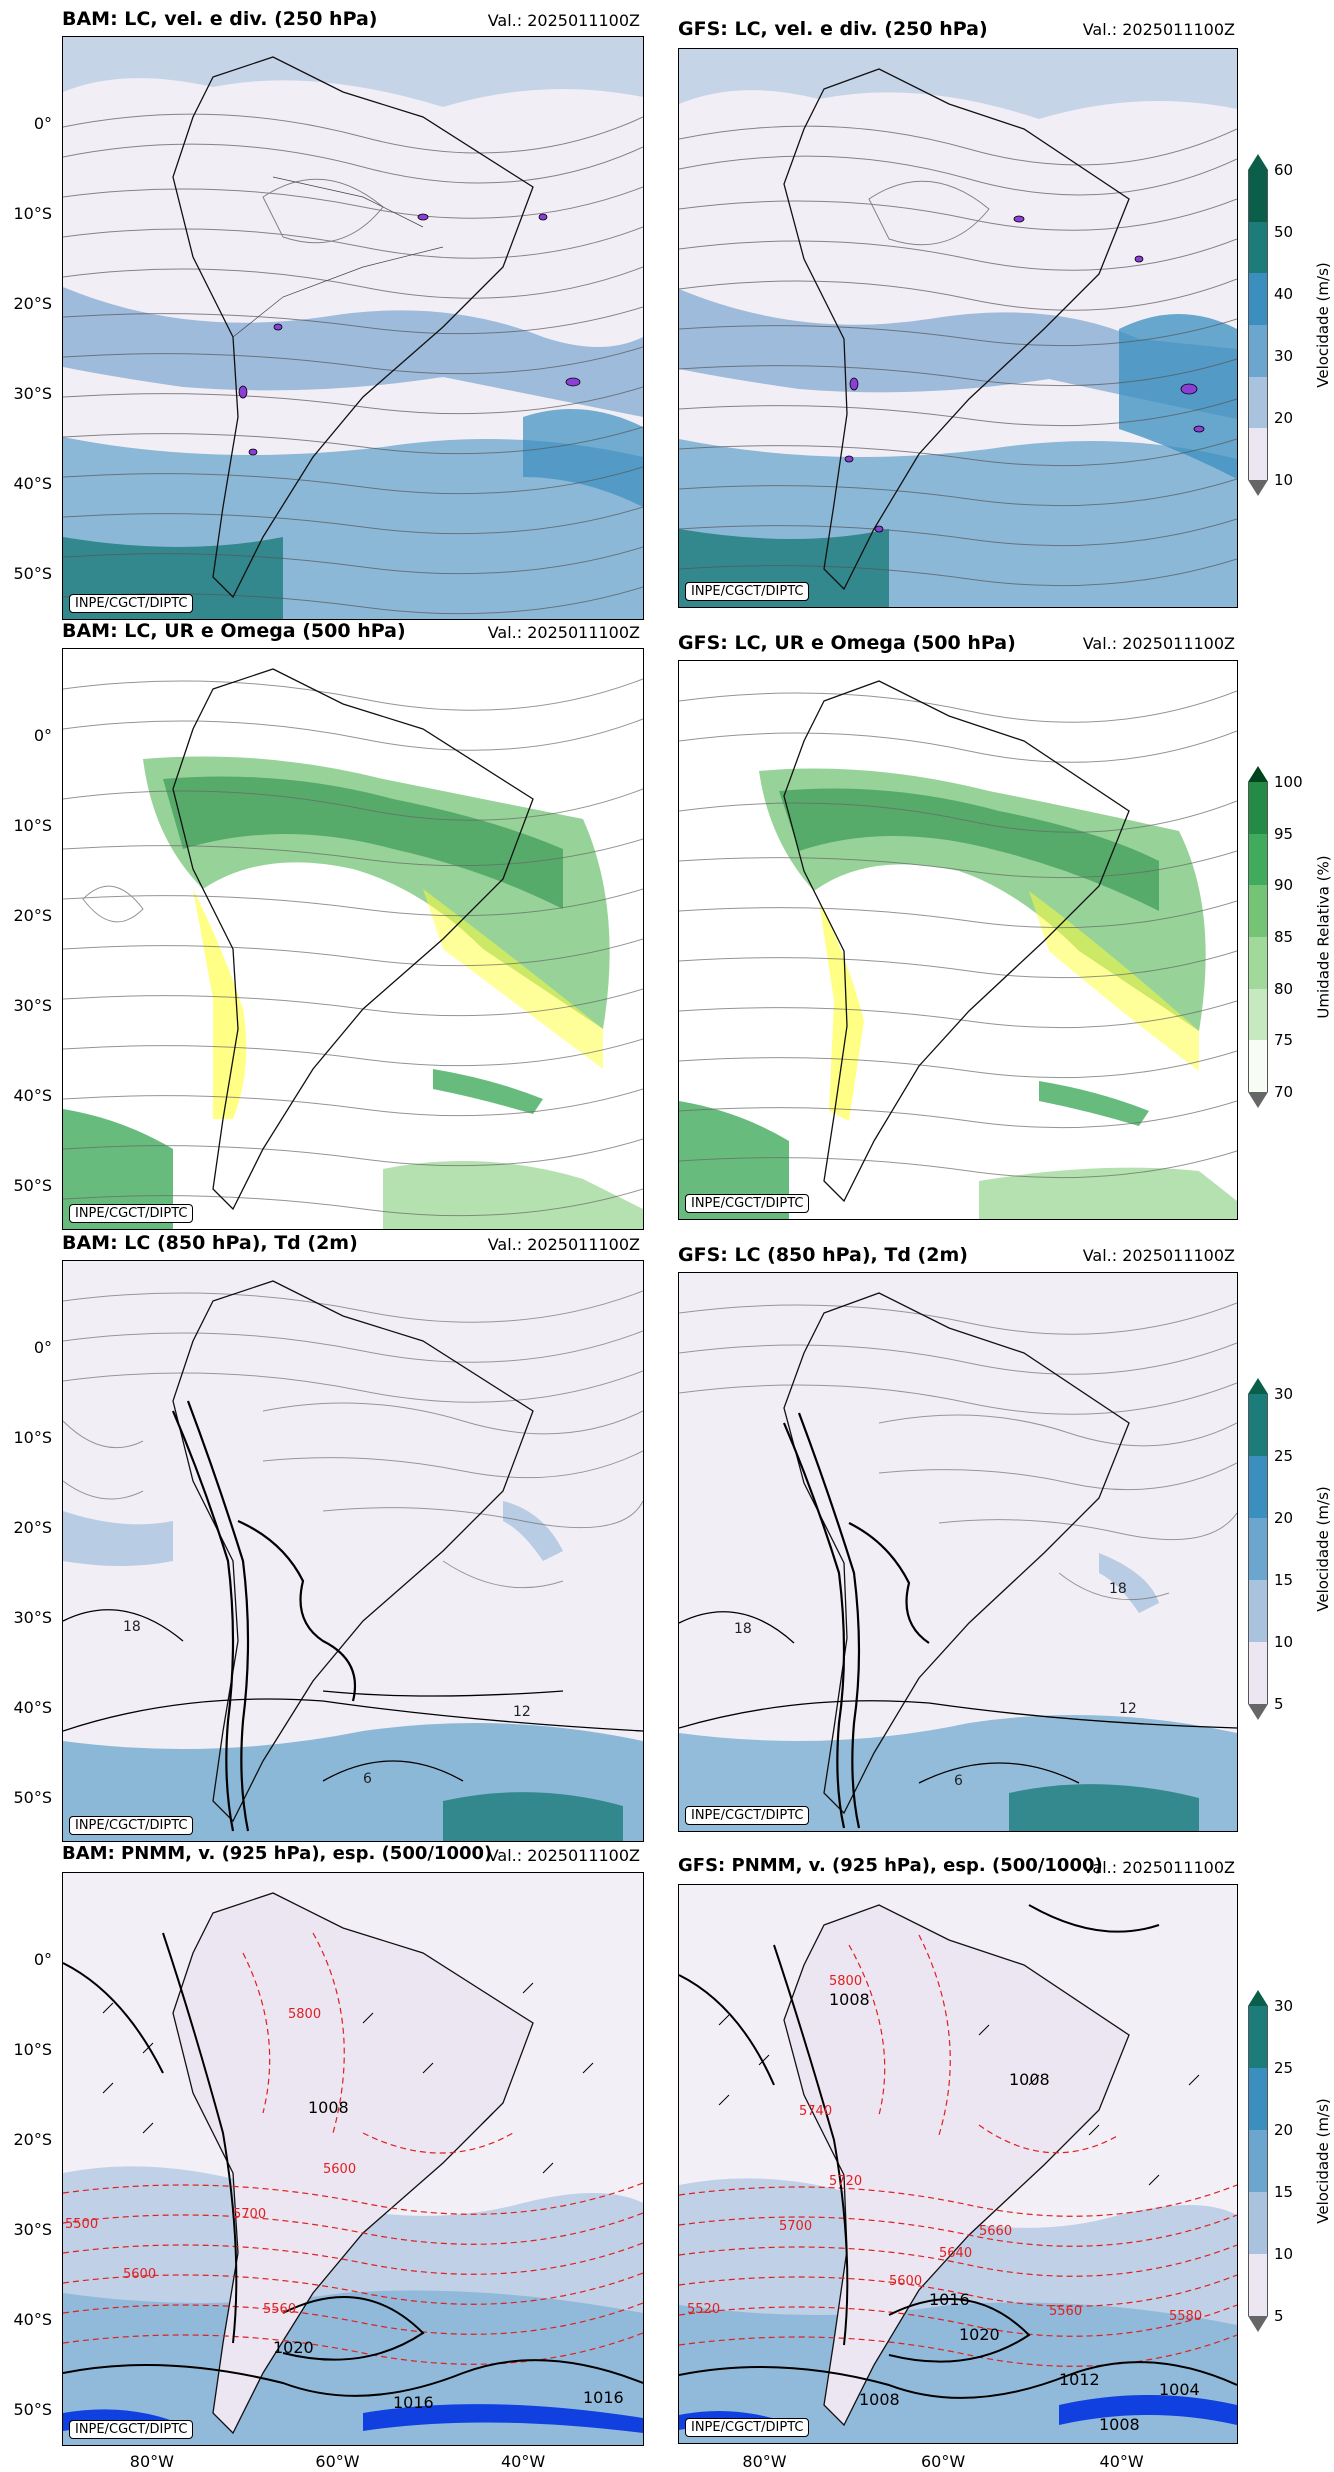 The width and height of the screenshot is (1334, 2472). What do you see at coordinates (795, 2226) in the screenshot?
I see `thickness-label: 5700` at bounding box center [795, 2226].